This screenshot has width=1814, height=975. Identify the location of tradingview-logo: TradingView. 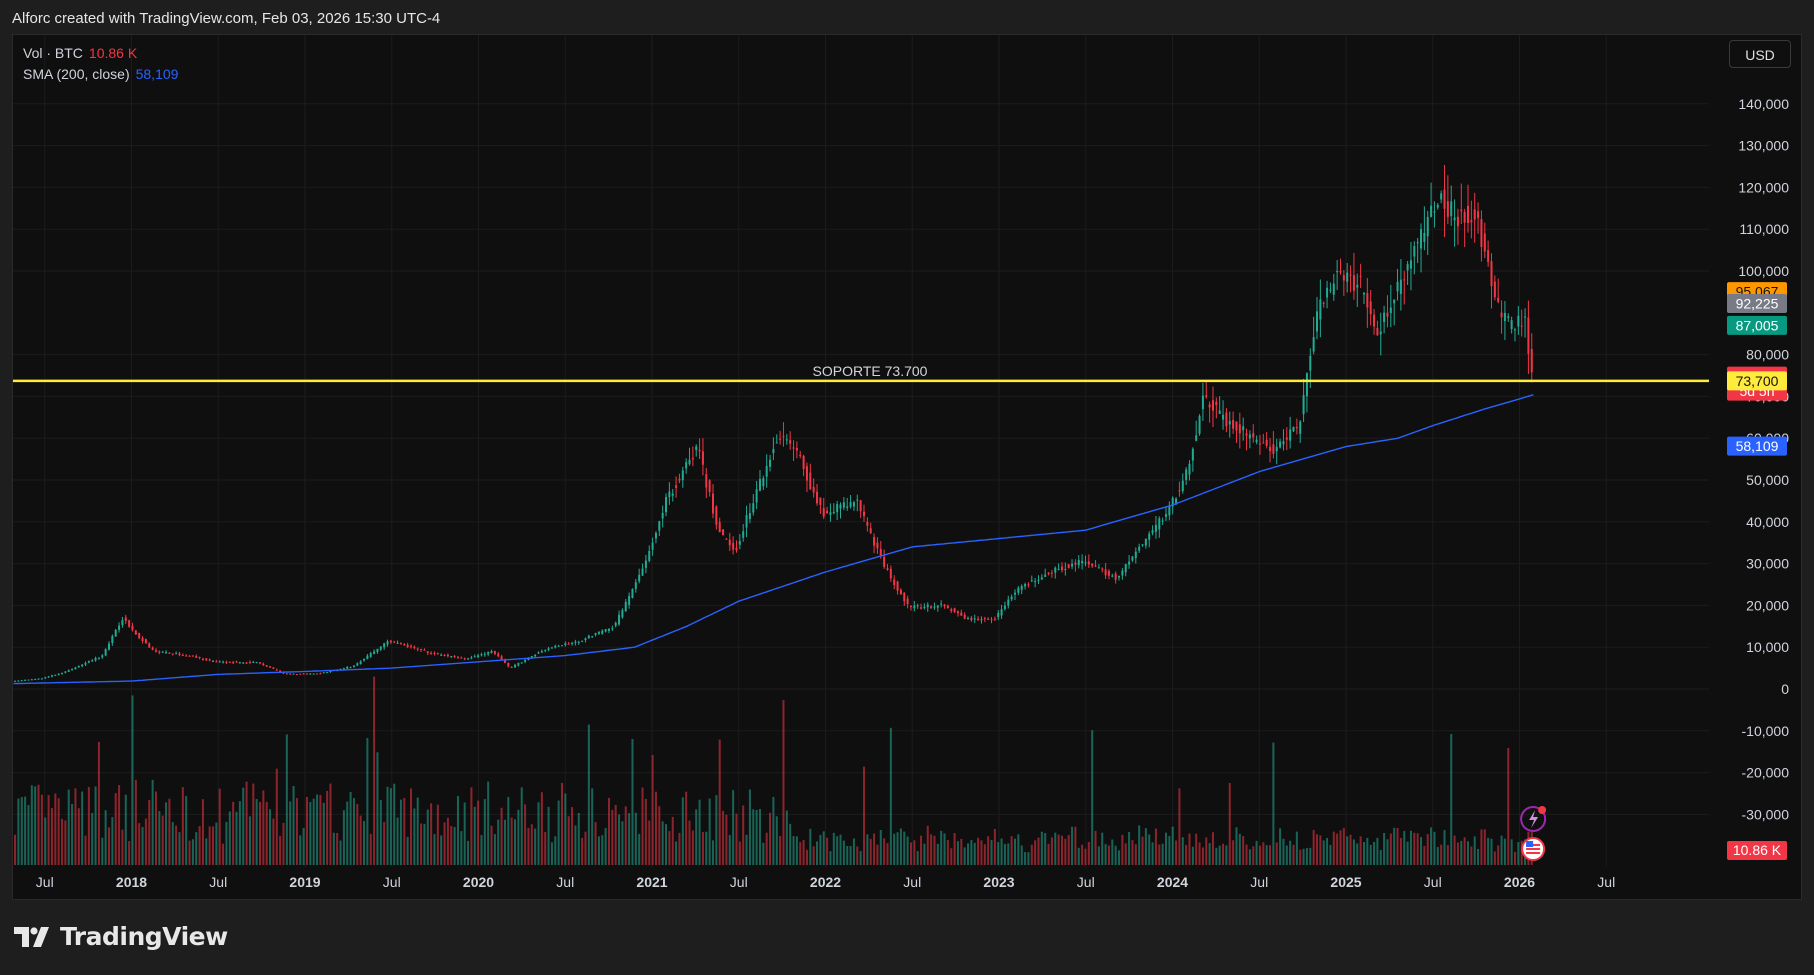
(121, 936).